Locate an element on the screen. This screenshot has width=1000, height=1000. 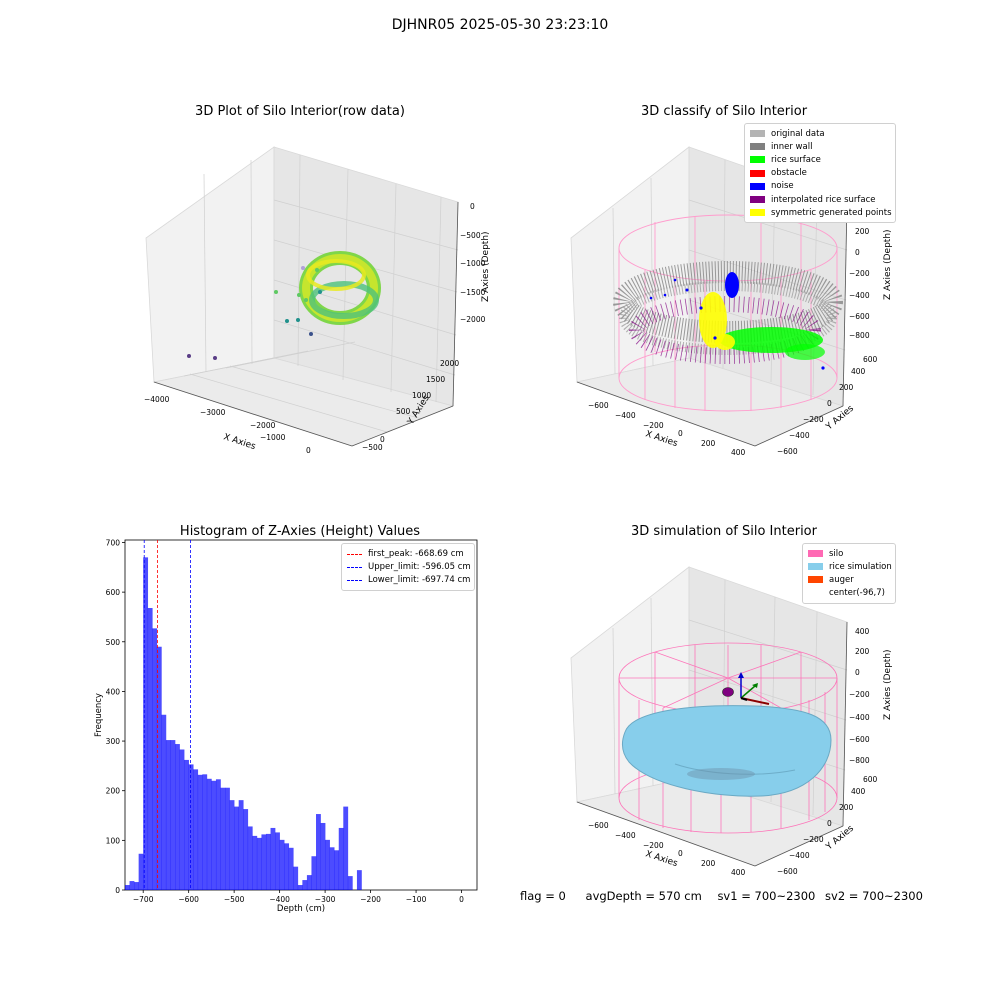
legend-label: first_peak: -668.69 cm is located at coordinates (416, 553).